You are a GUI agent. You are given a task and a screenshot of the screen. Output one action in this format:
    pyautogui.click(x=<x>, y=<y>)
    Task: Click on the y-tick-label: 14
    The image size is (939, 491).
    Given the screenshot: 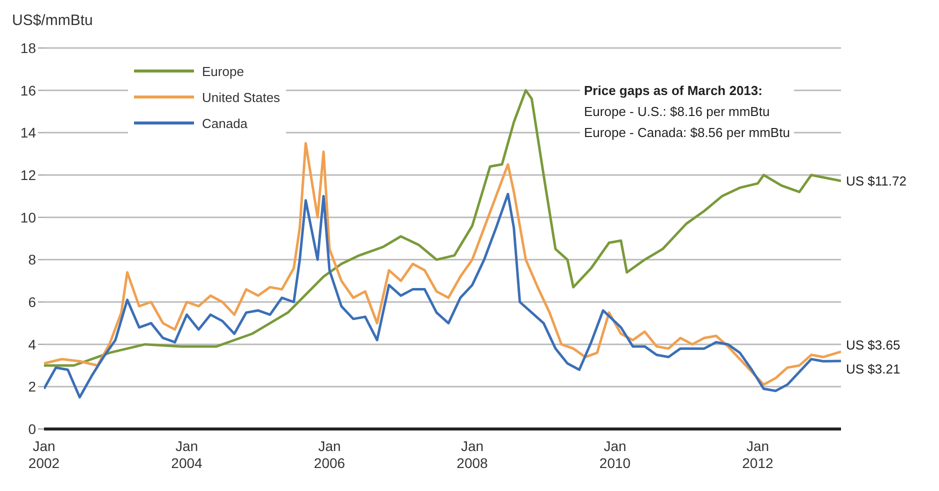 What is the action you would take?
    pyautogui.click(x=28, y=132)
    